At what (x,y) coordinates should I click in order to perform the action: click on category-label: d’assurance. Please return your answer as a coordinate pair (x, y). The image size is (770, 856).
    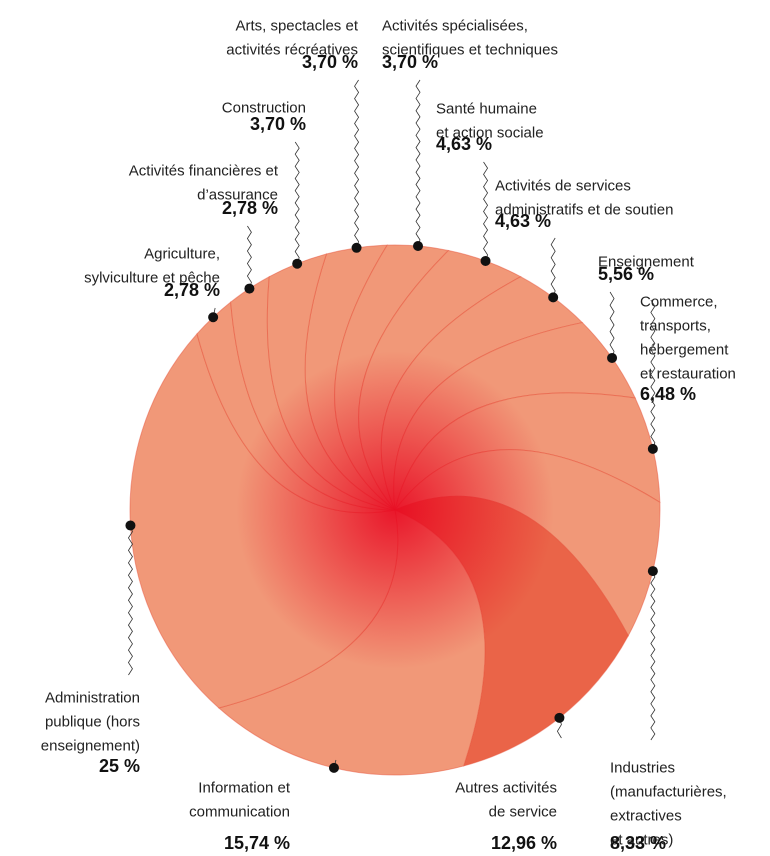
    Looking at the image, I should click on (237, 194).